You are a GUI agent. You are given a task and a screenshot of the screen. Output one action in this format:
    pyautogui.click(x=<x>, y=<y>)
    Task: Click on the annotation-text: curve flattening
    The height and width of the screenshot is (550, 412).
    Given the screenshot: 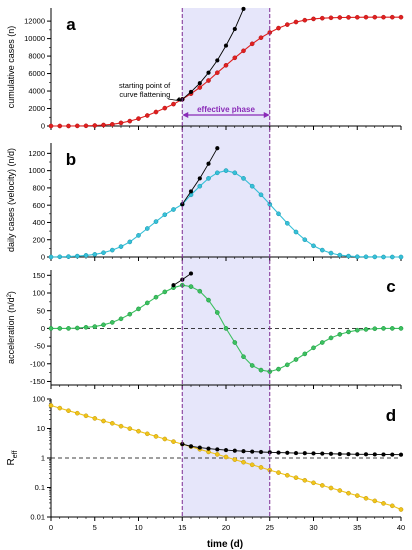 What is the action you would take?
    pyautogui.click(x=144, y=94)
    